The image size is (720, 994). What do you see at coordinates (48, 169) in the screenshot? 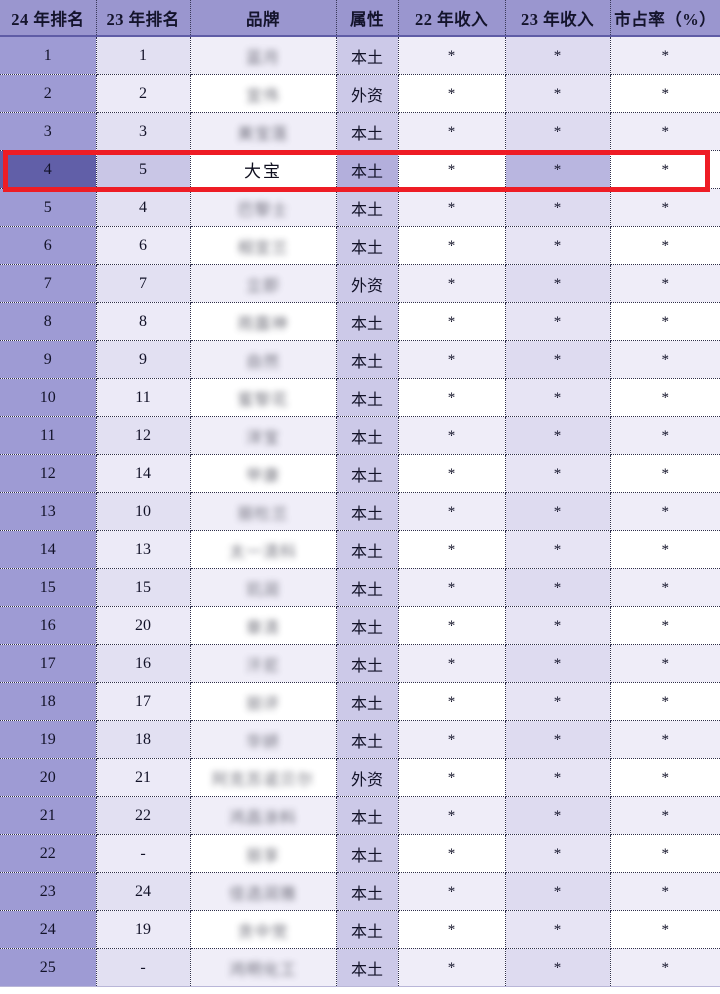
I see `cell-rank24: 4` at bounding box center [48, 169].